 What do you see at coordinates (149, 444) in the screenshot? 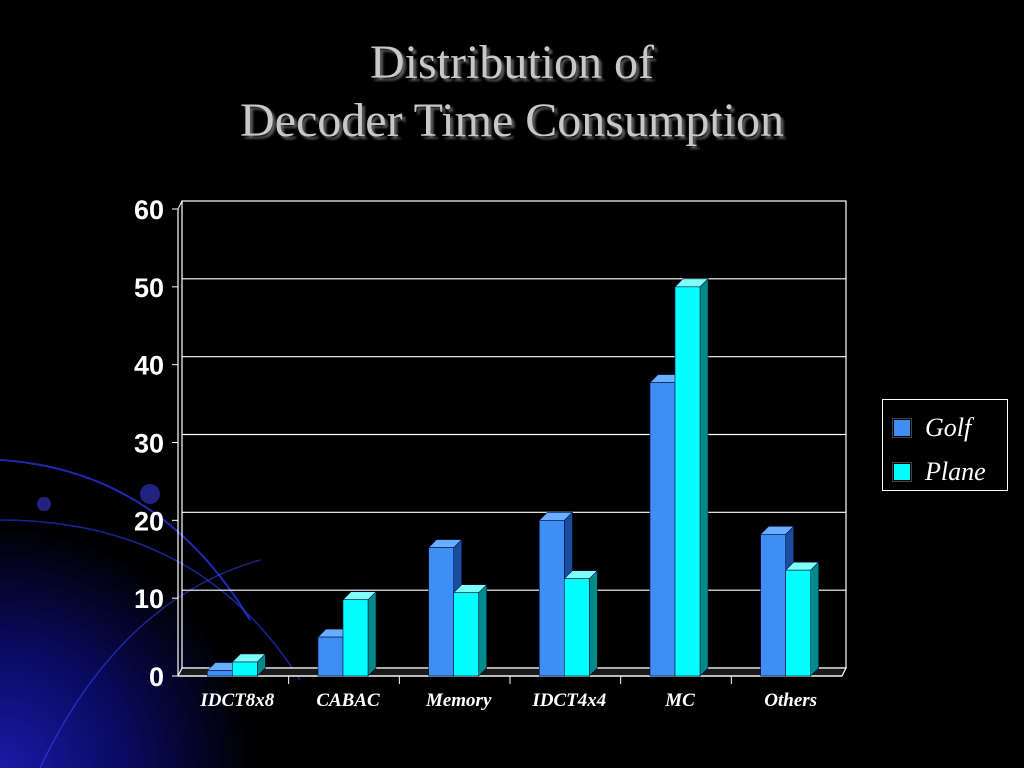
I see `y-tick-label: 30` at bounding box center [149, 444].